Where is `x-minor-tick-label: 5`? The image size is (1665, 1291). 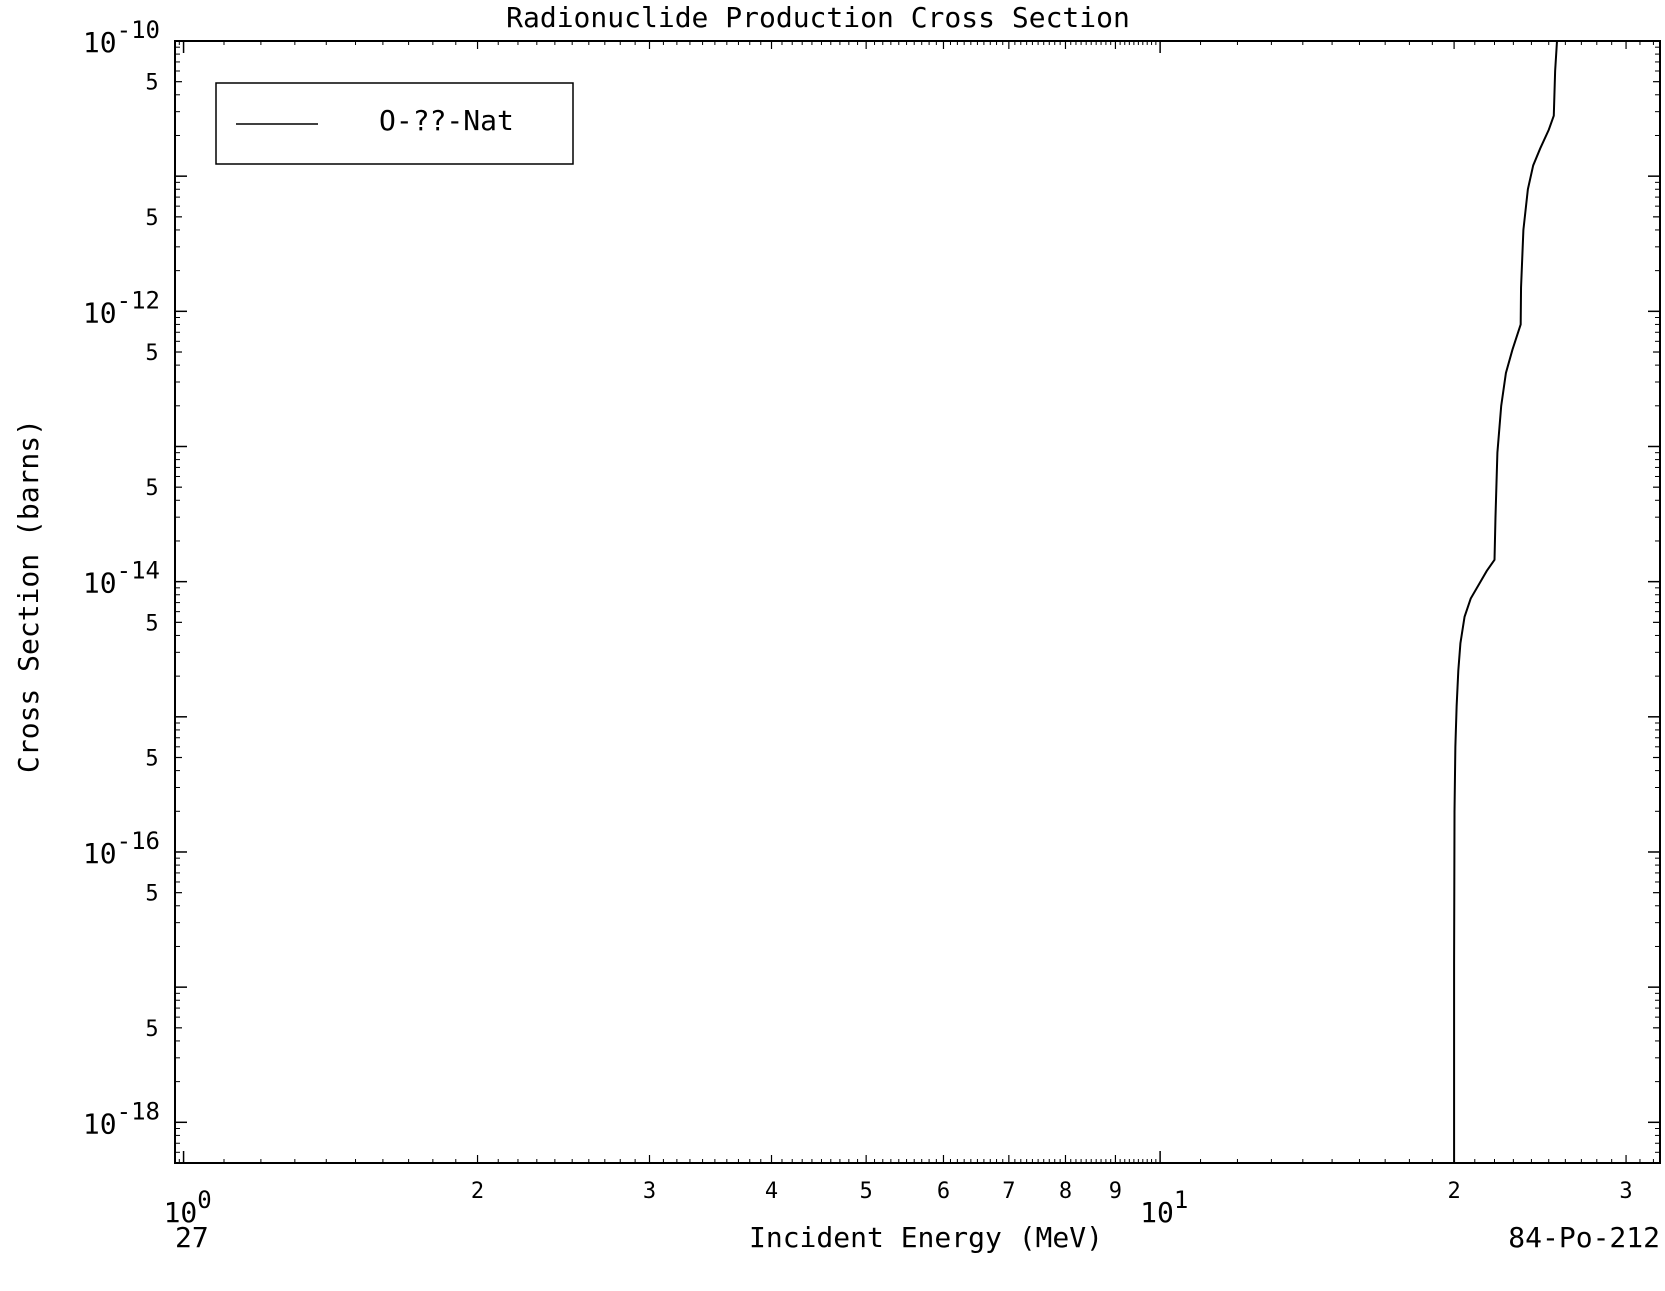
x-minor-tick-label: 5 is located at coordinates (866, 1191).